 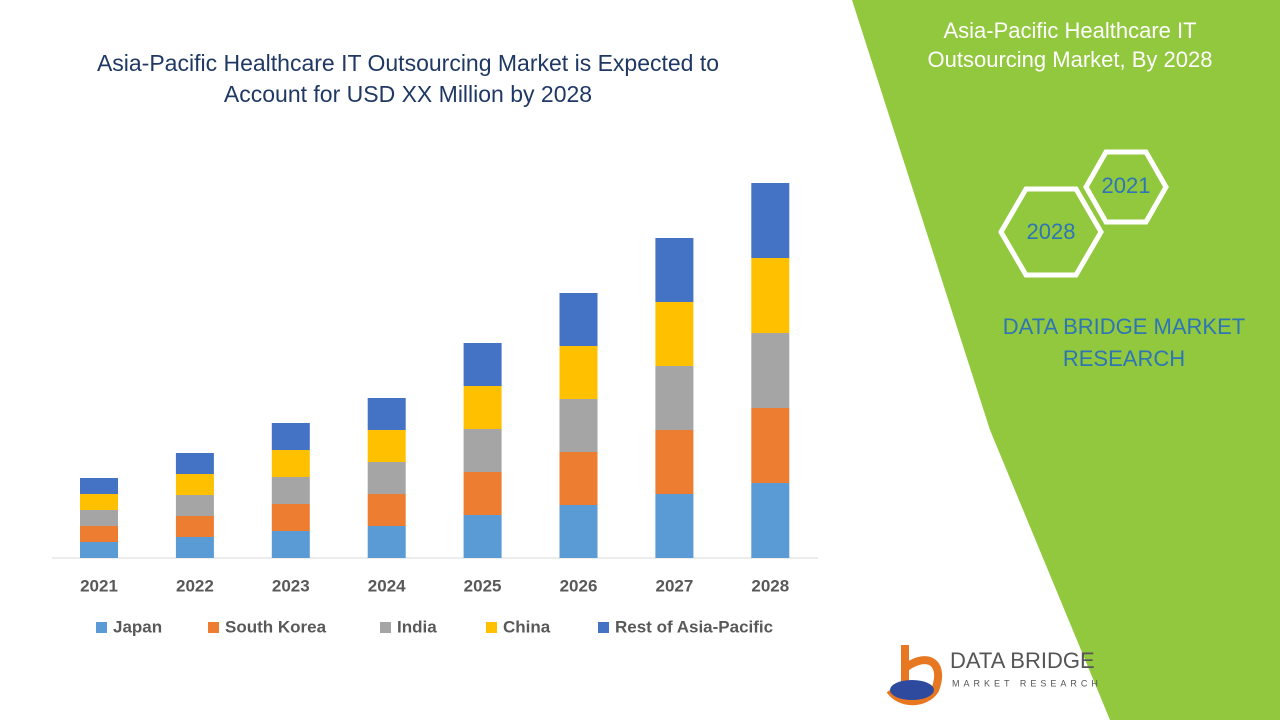 I want to click on legend-label: Japan, so click(x=137, y=626).